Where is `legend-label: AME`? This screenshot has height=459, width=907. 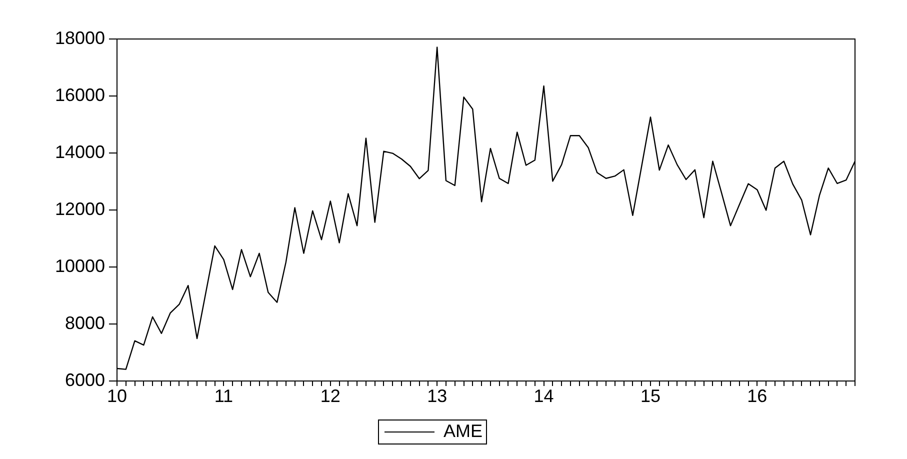
legend-label: AME is located at coordinates (463, 430).